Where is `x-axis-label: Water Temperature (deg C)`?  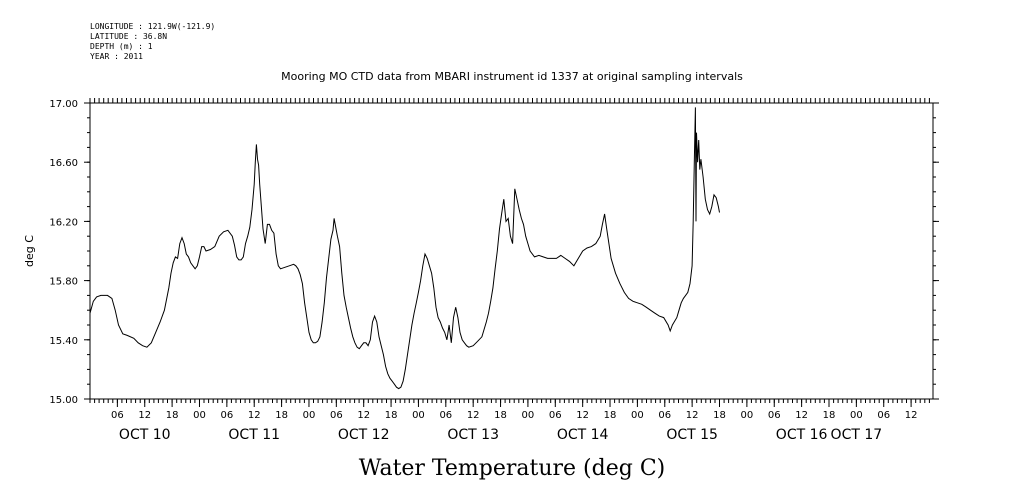 x-axis-label: Water Temperature (deg C) is located at coordinates (512, 468).